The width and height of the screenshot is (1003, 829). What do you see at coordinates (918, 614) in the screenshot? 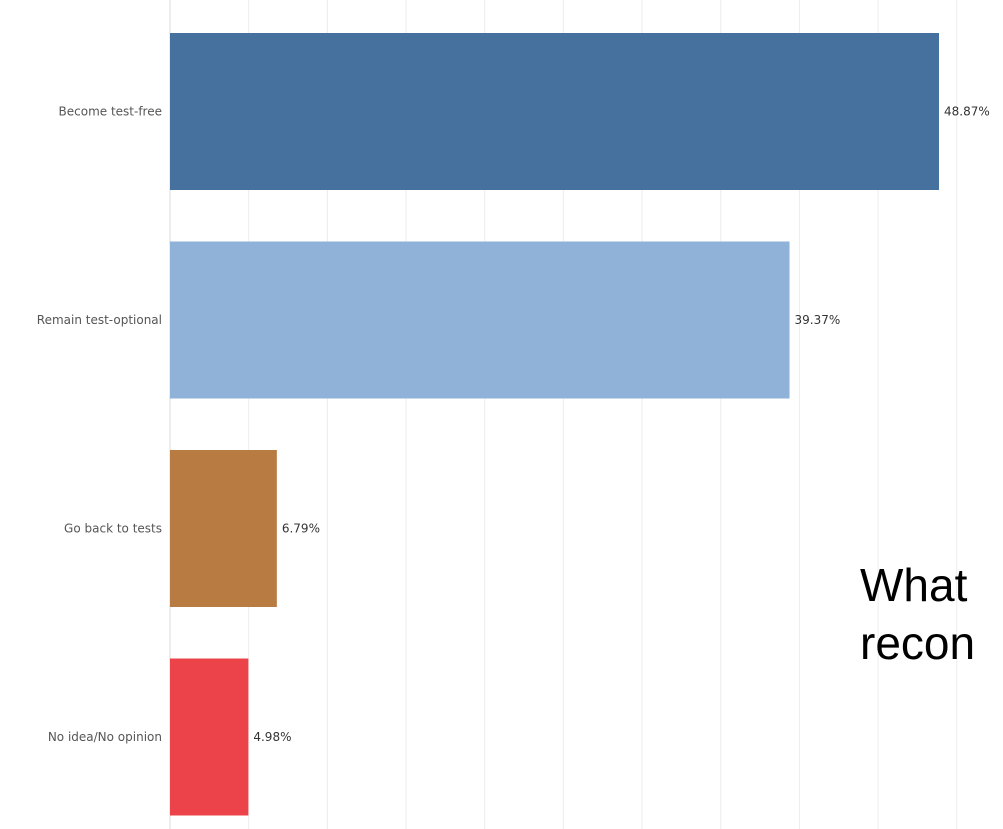
I see `slide-overlay-text: What recon` at bounding box center [918, 614].